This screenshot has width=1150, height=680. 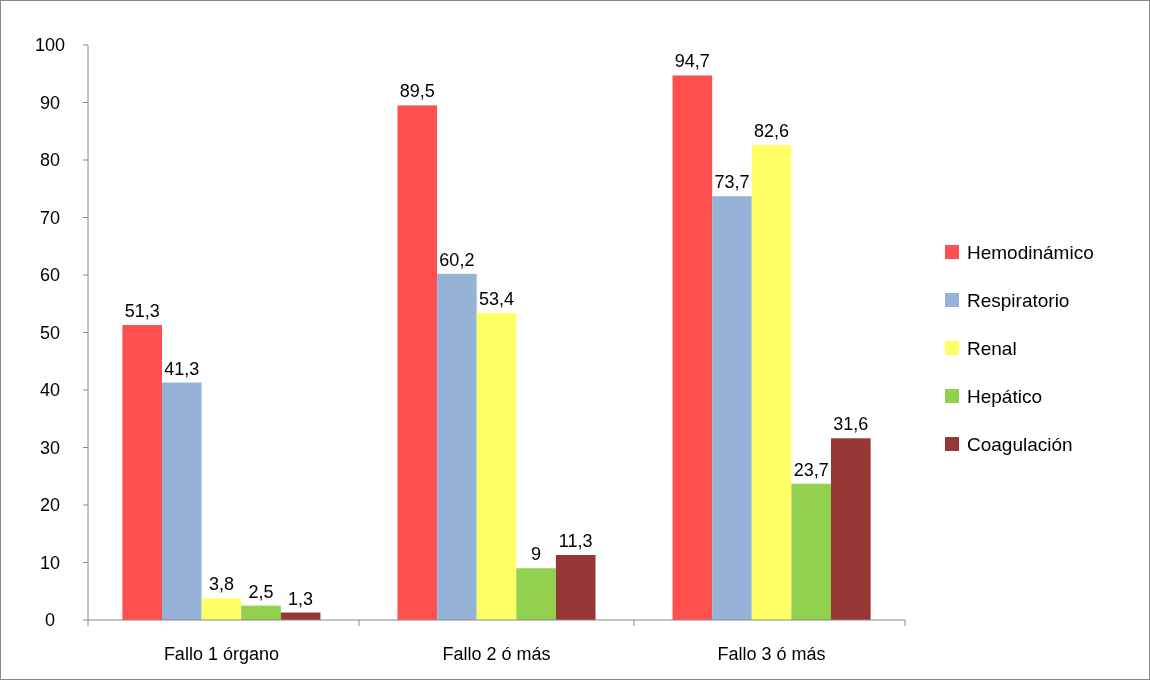 What do you see at coordinates (301, 598) in the screenshot?
I see `data-label: 1,3` at bounding box center [301, 598].